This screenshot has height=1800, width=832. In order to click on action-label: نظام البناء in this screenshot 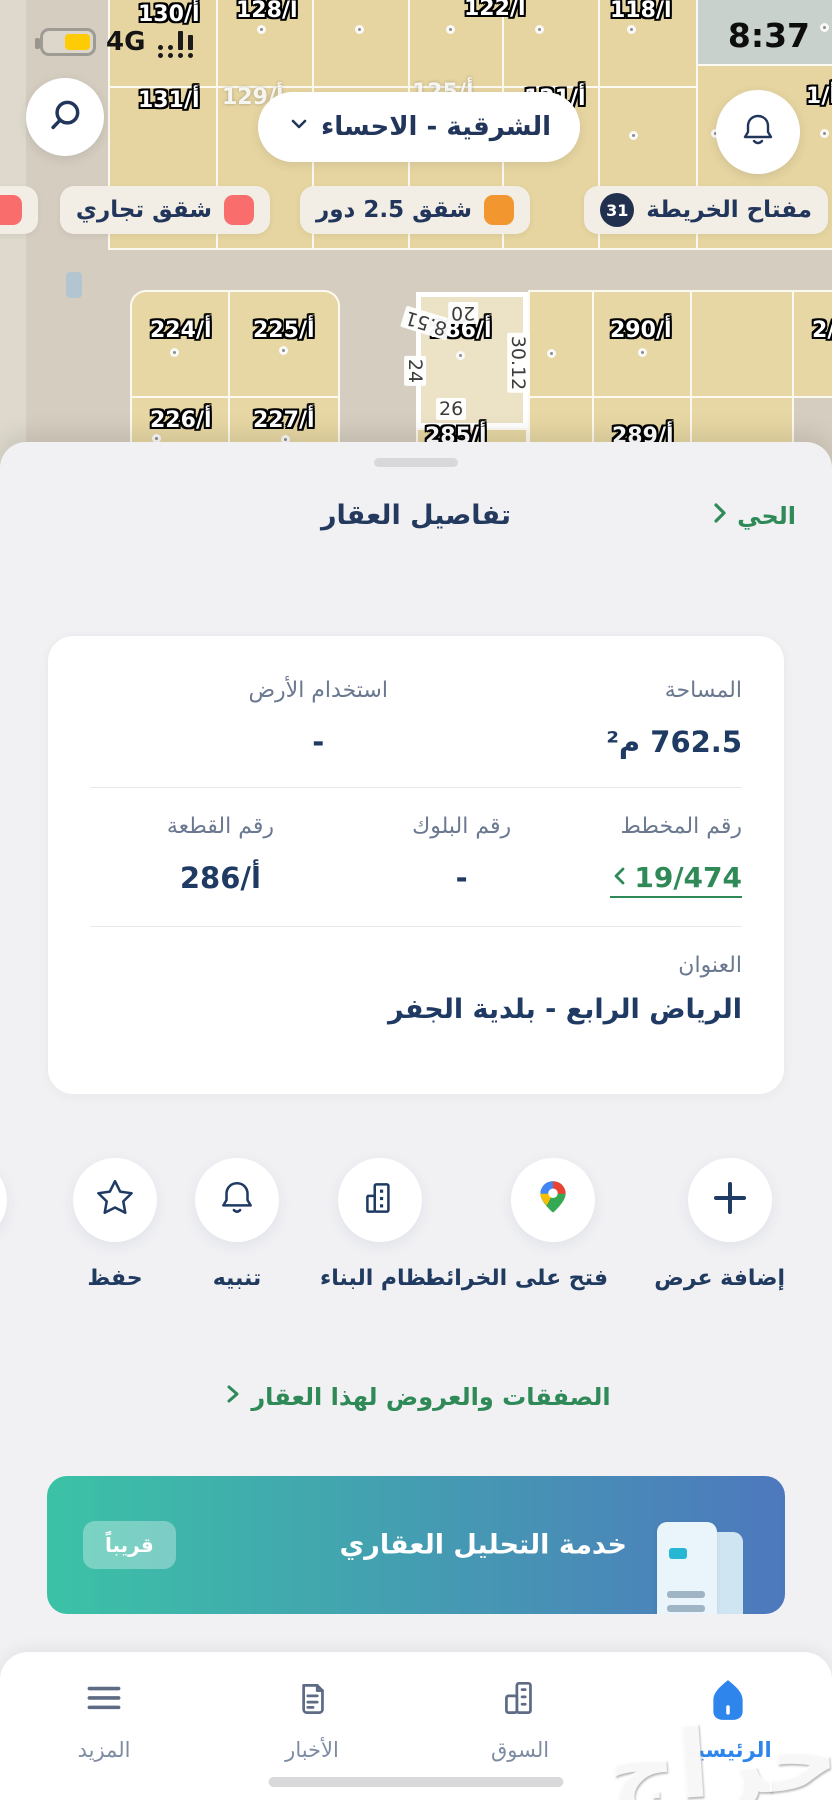, I will do `click(377, 1278)`.